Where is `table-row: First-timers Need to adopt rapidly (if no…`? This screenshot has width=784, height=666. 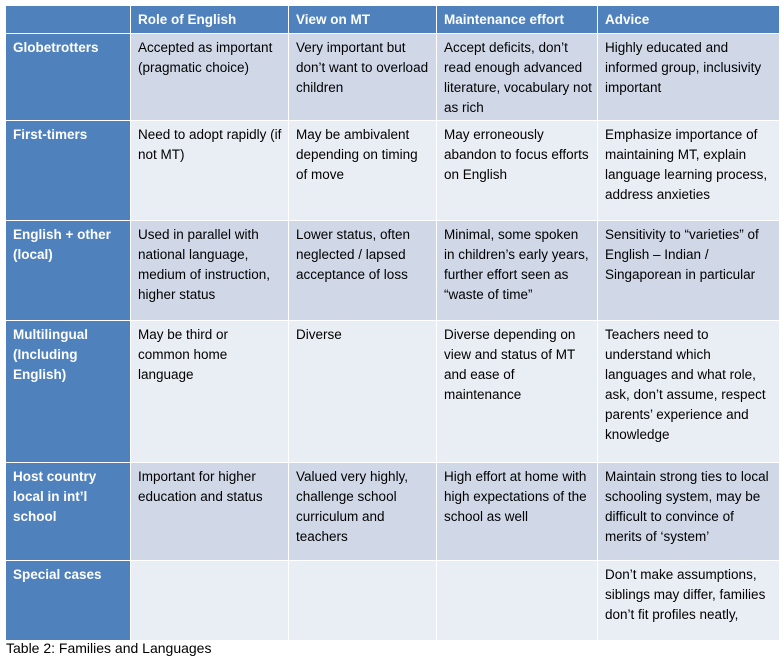
table-row: First-timers Need to adopt rapidly (if no… is located at coordinates (392, 170).